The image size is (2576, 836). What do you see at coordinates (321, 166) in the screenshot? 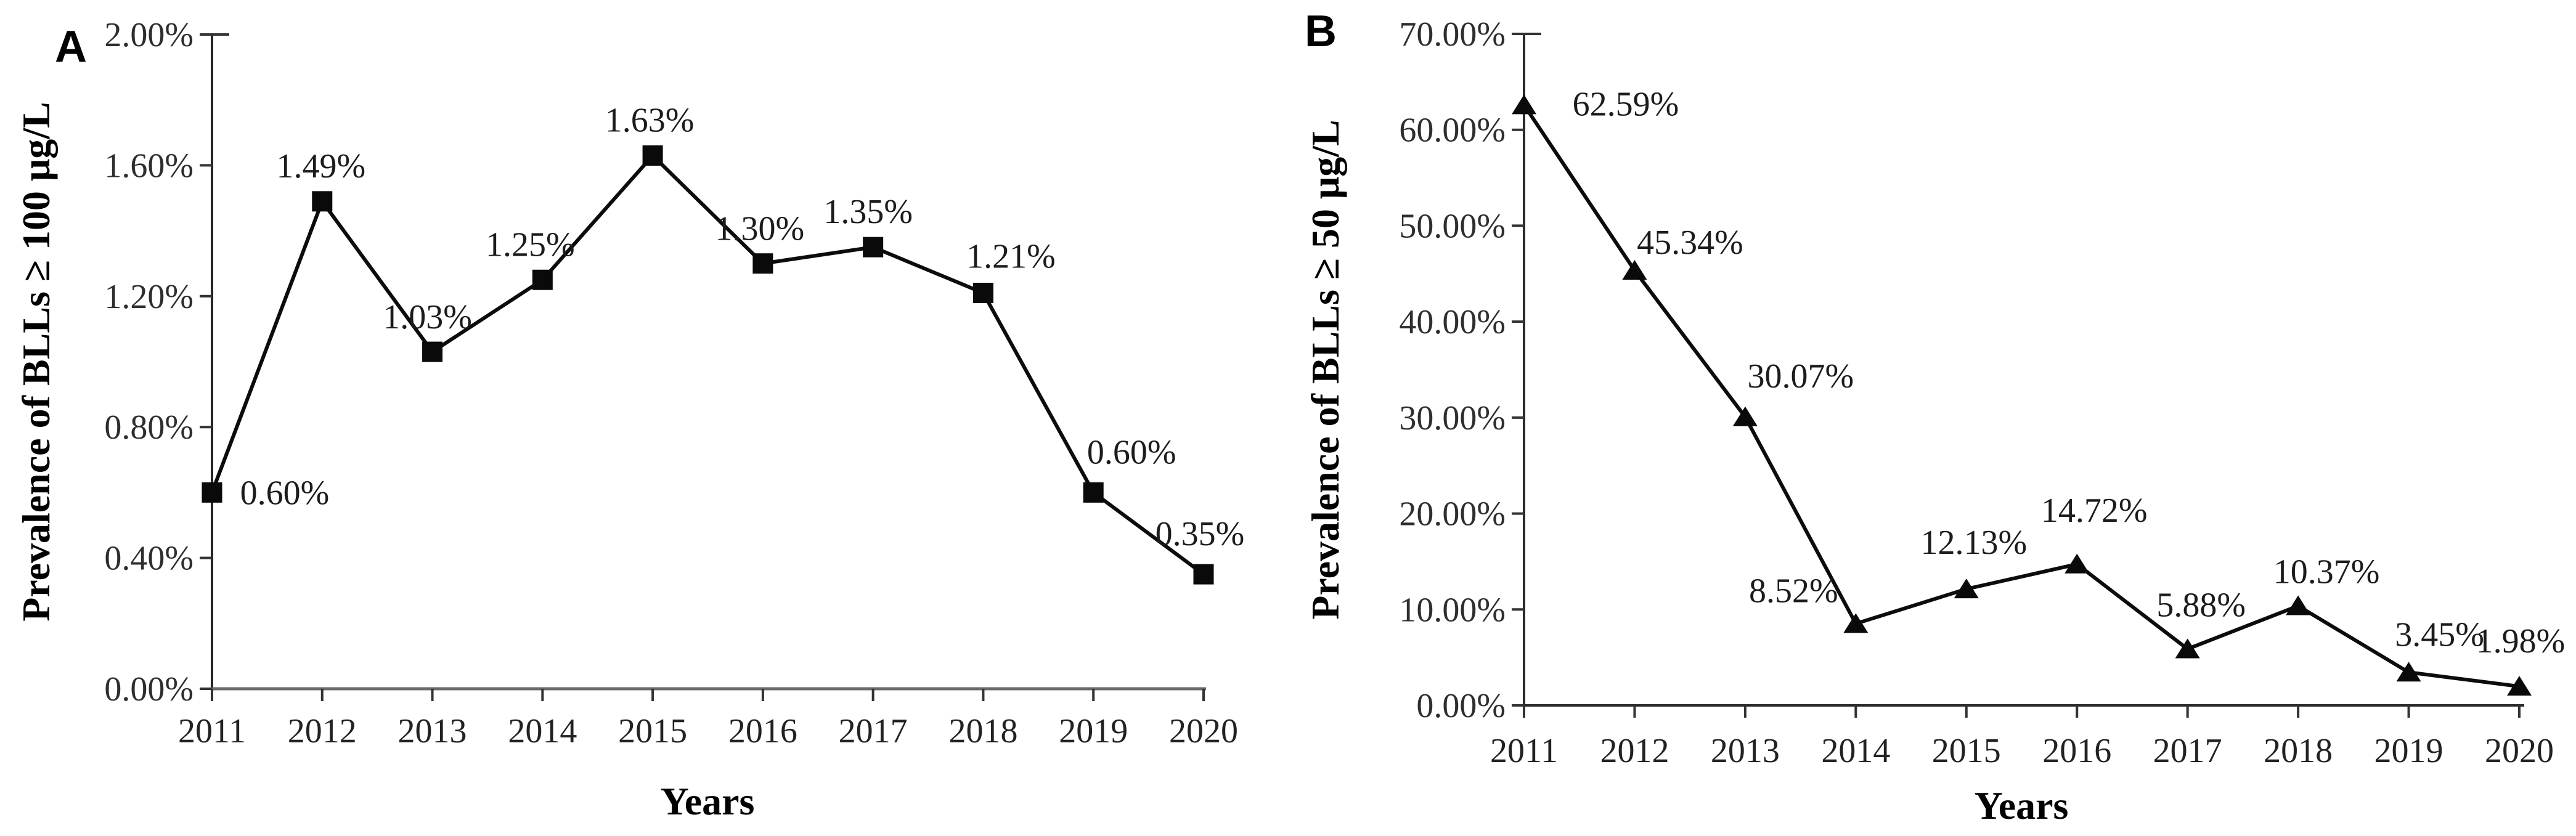
I see `data-point-label: 1.49%` at bounding box center [321, 166].